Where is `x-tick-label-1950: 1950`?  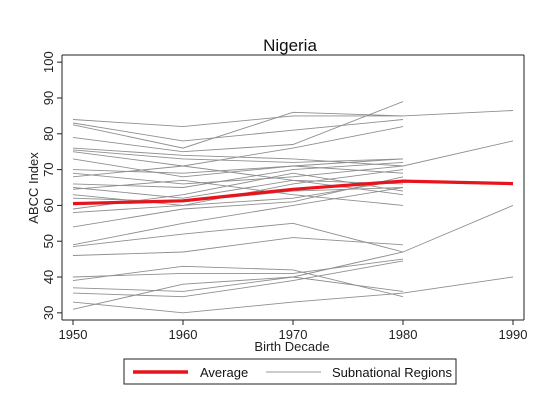
x-tick-label-1950: 1950 is located at coordinates (73, 334).